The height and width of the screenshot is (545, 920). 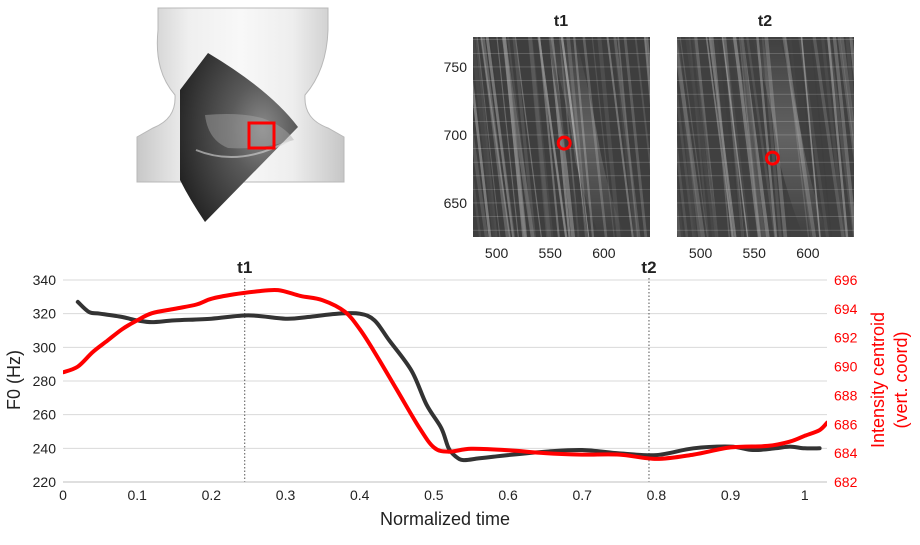 I want to click on panel-t1: t1, so click(x=561, y=125).